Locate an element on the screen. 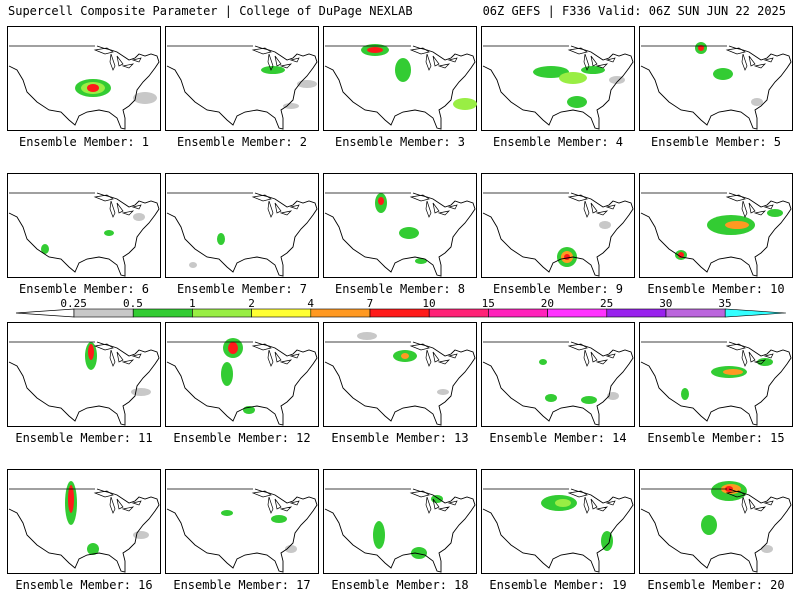  member-label: Ensemble Member: 2 is located at coordinates (242, 142).